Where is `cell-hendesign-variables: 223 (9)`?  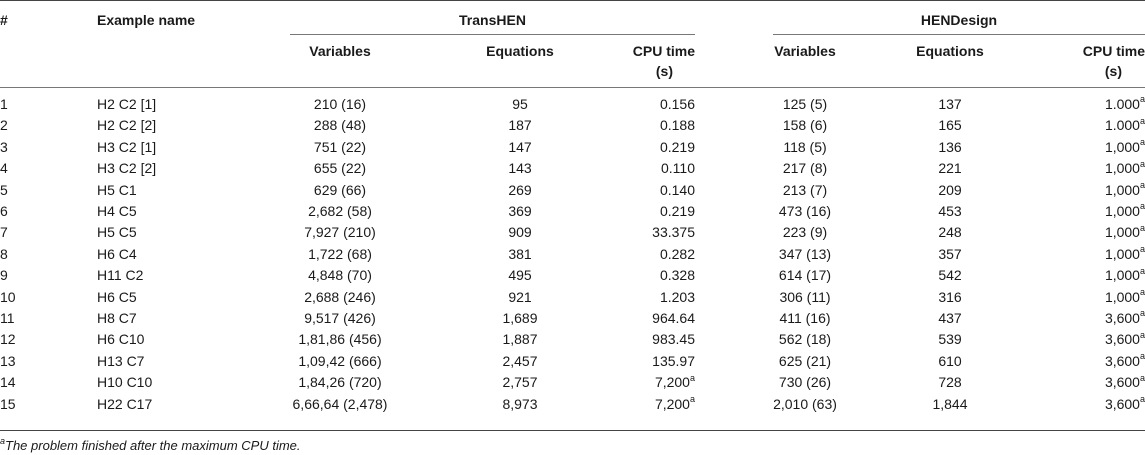 cell-hendesign-variables: 223 (9) is located at coordinates (805, 232).